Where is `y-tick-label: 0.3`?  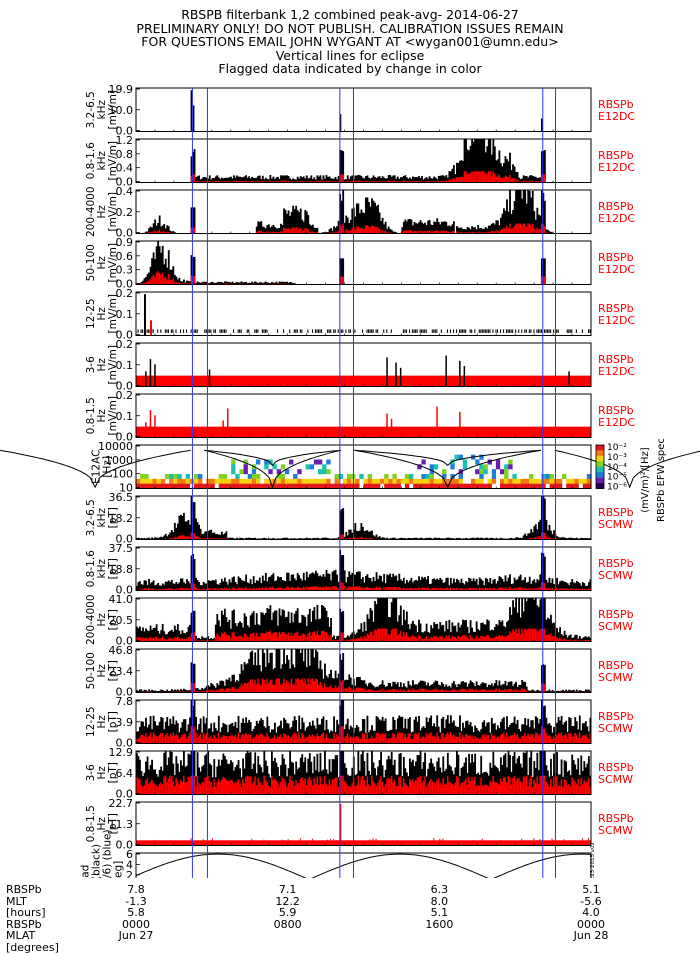 y-tick-label: 0.3 is located at coordinates (125, 270).